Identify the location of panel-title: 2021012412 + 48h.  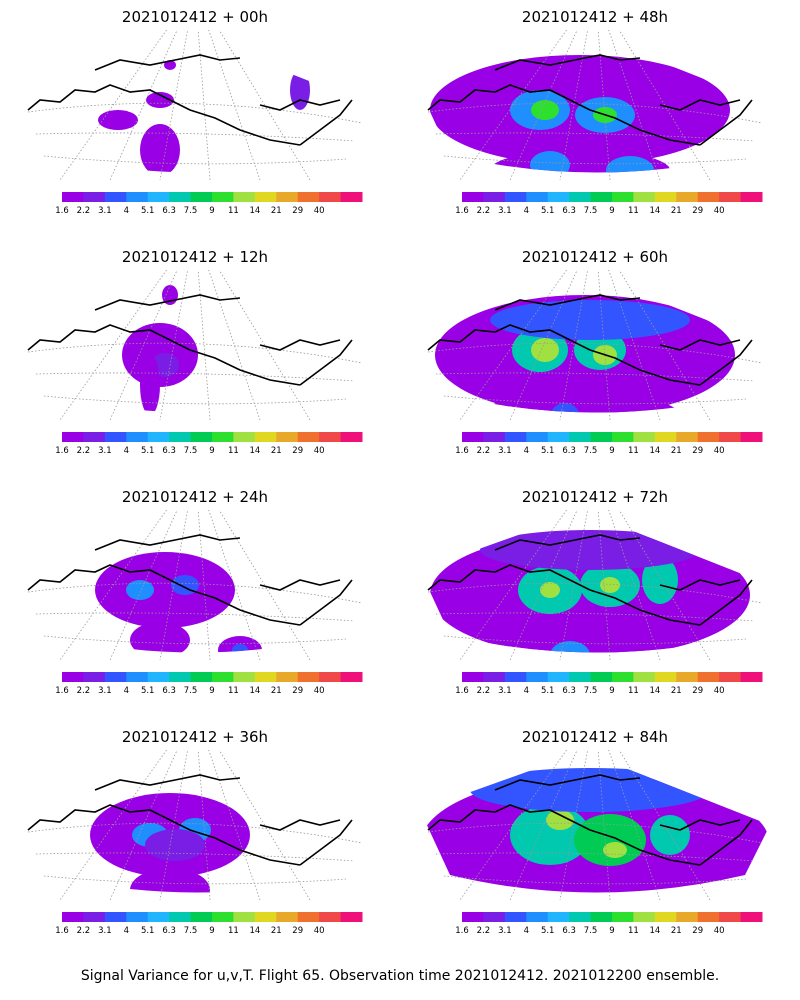
(595, 17).